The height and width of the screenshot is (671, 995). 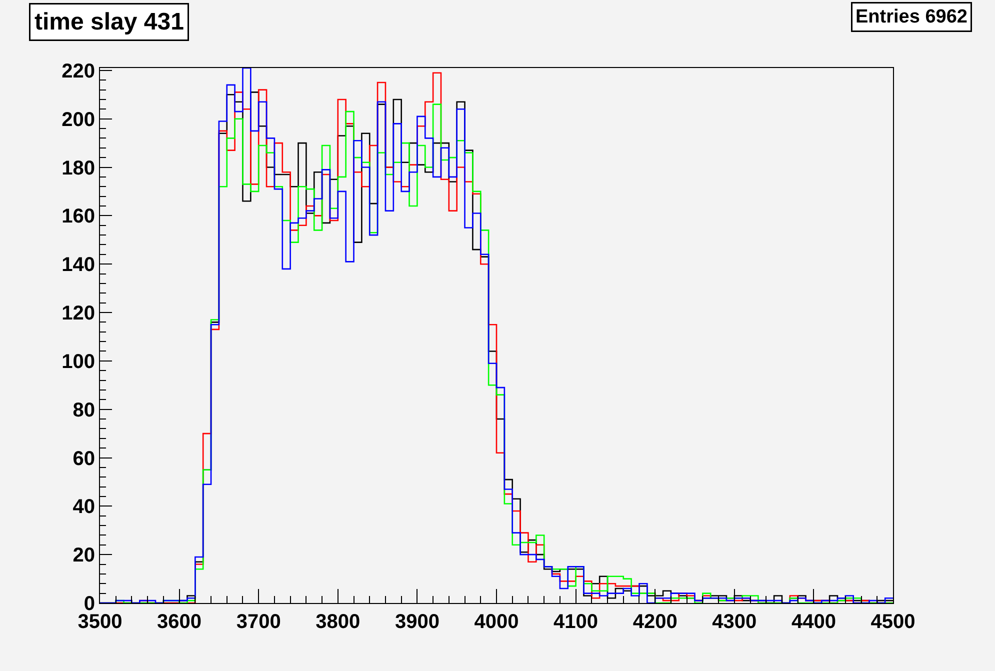 What do you see at coordinates (83, 507) in the screenshot?
I see `y-tick-label: 40` at bounding box center [83, 507].